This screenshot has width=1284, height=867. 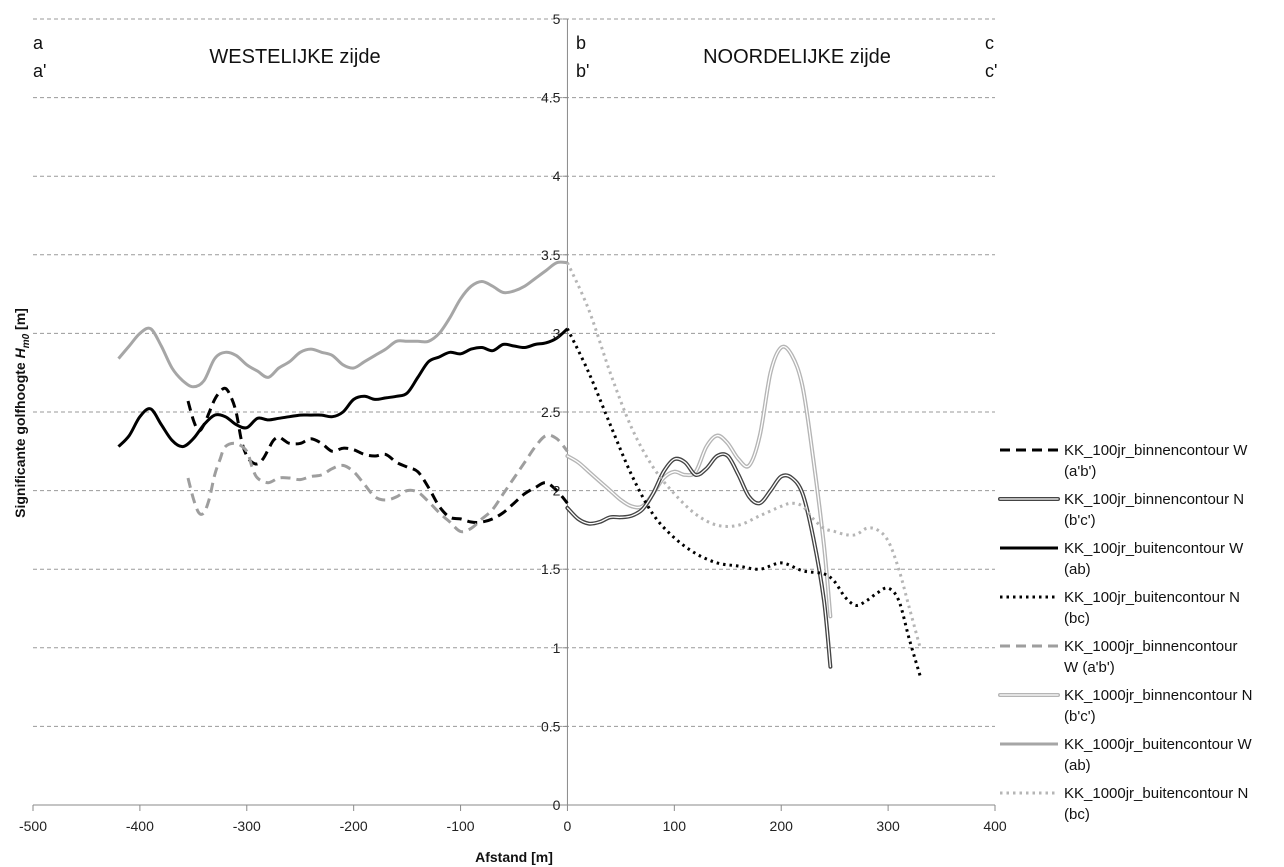 What do you see at coordinates (20, 352) in the screenshot?
I see `y-axis-title-symbol: H` at bounding box center [20, 352].